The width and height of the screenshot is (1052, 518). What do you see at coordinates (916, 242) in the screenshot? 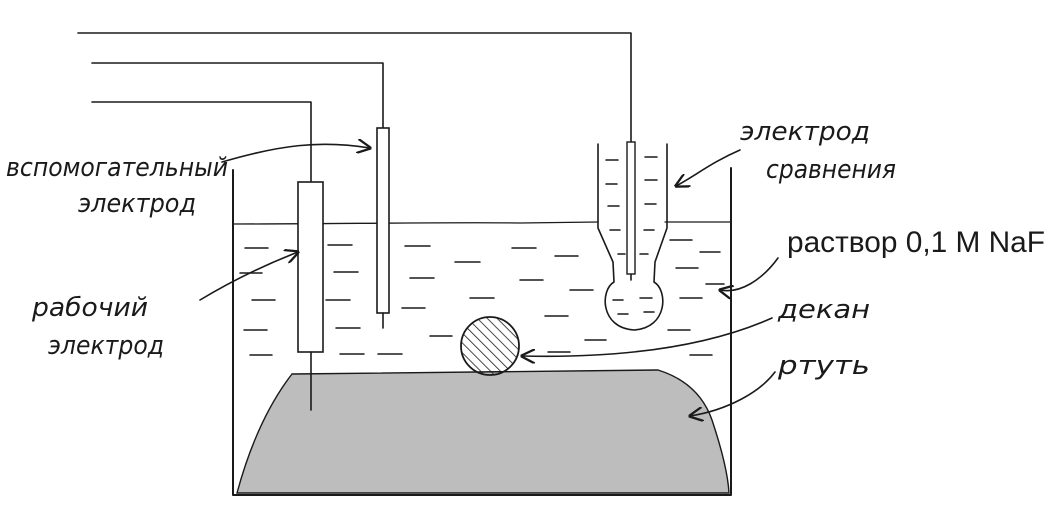
I see `label-solution: раствор 0,1 M NaF` at bounding box center [916, 242].